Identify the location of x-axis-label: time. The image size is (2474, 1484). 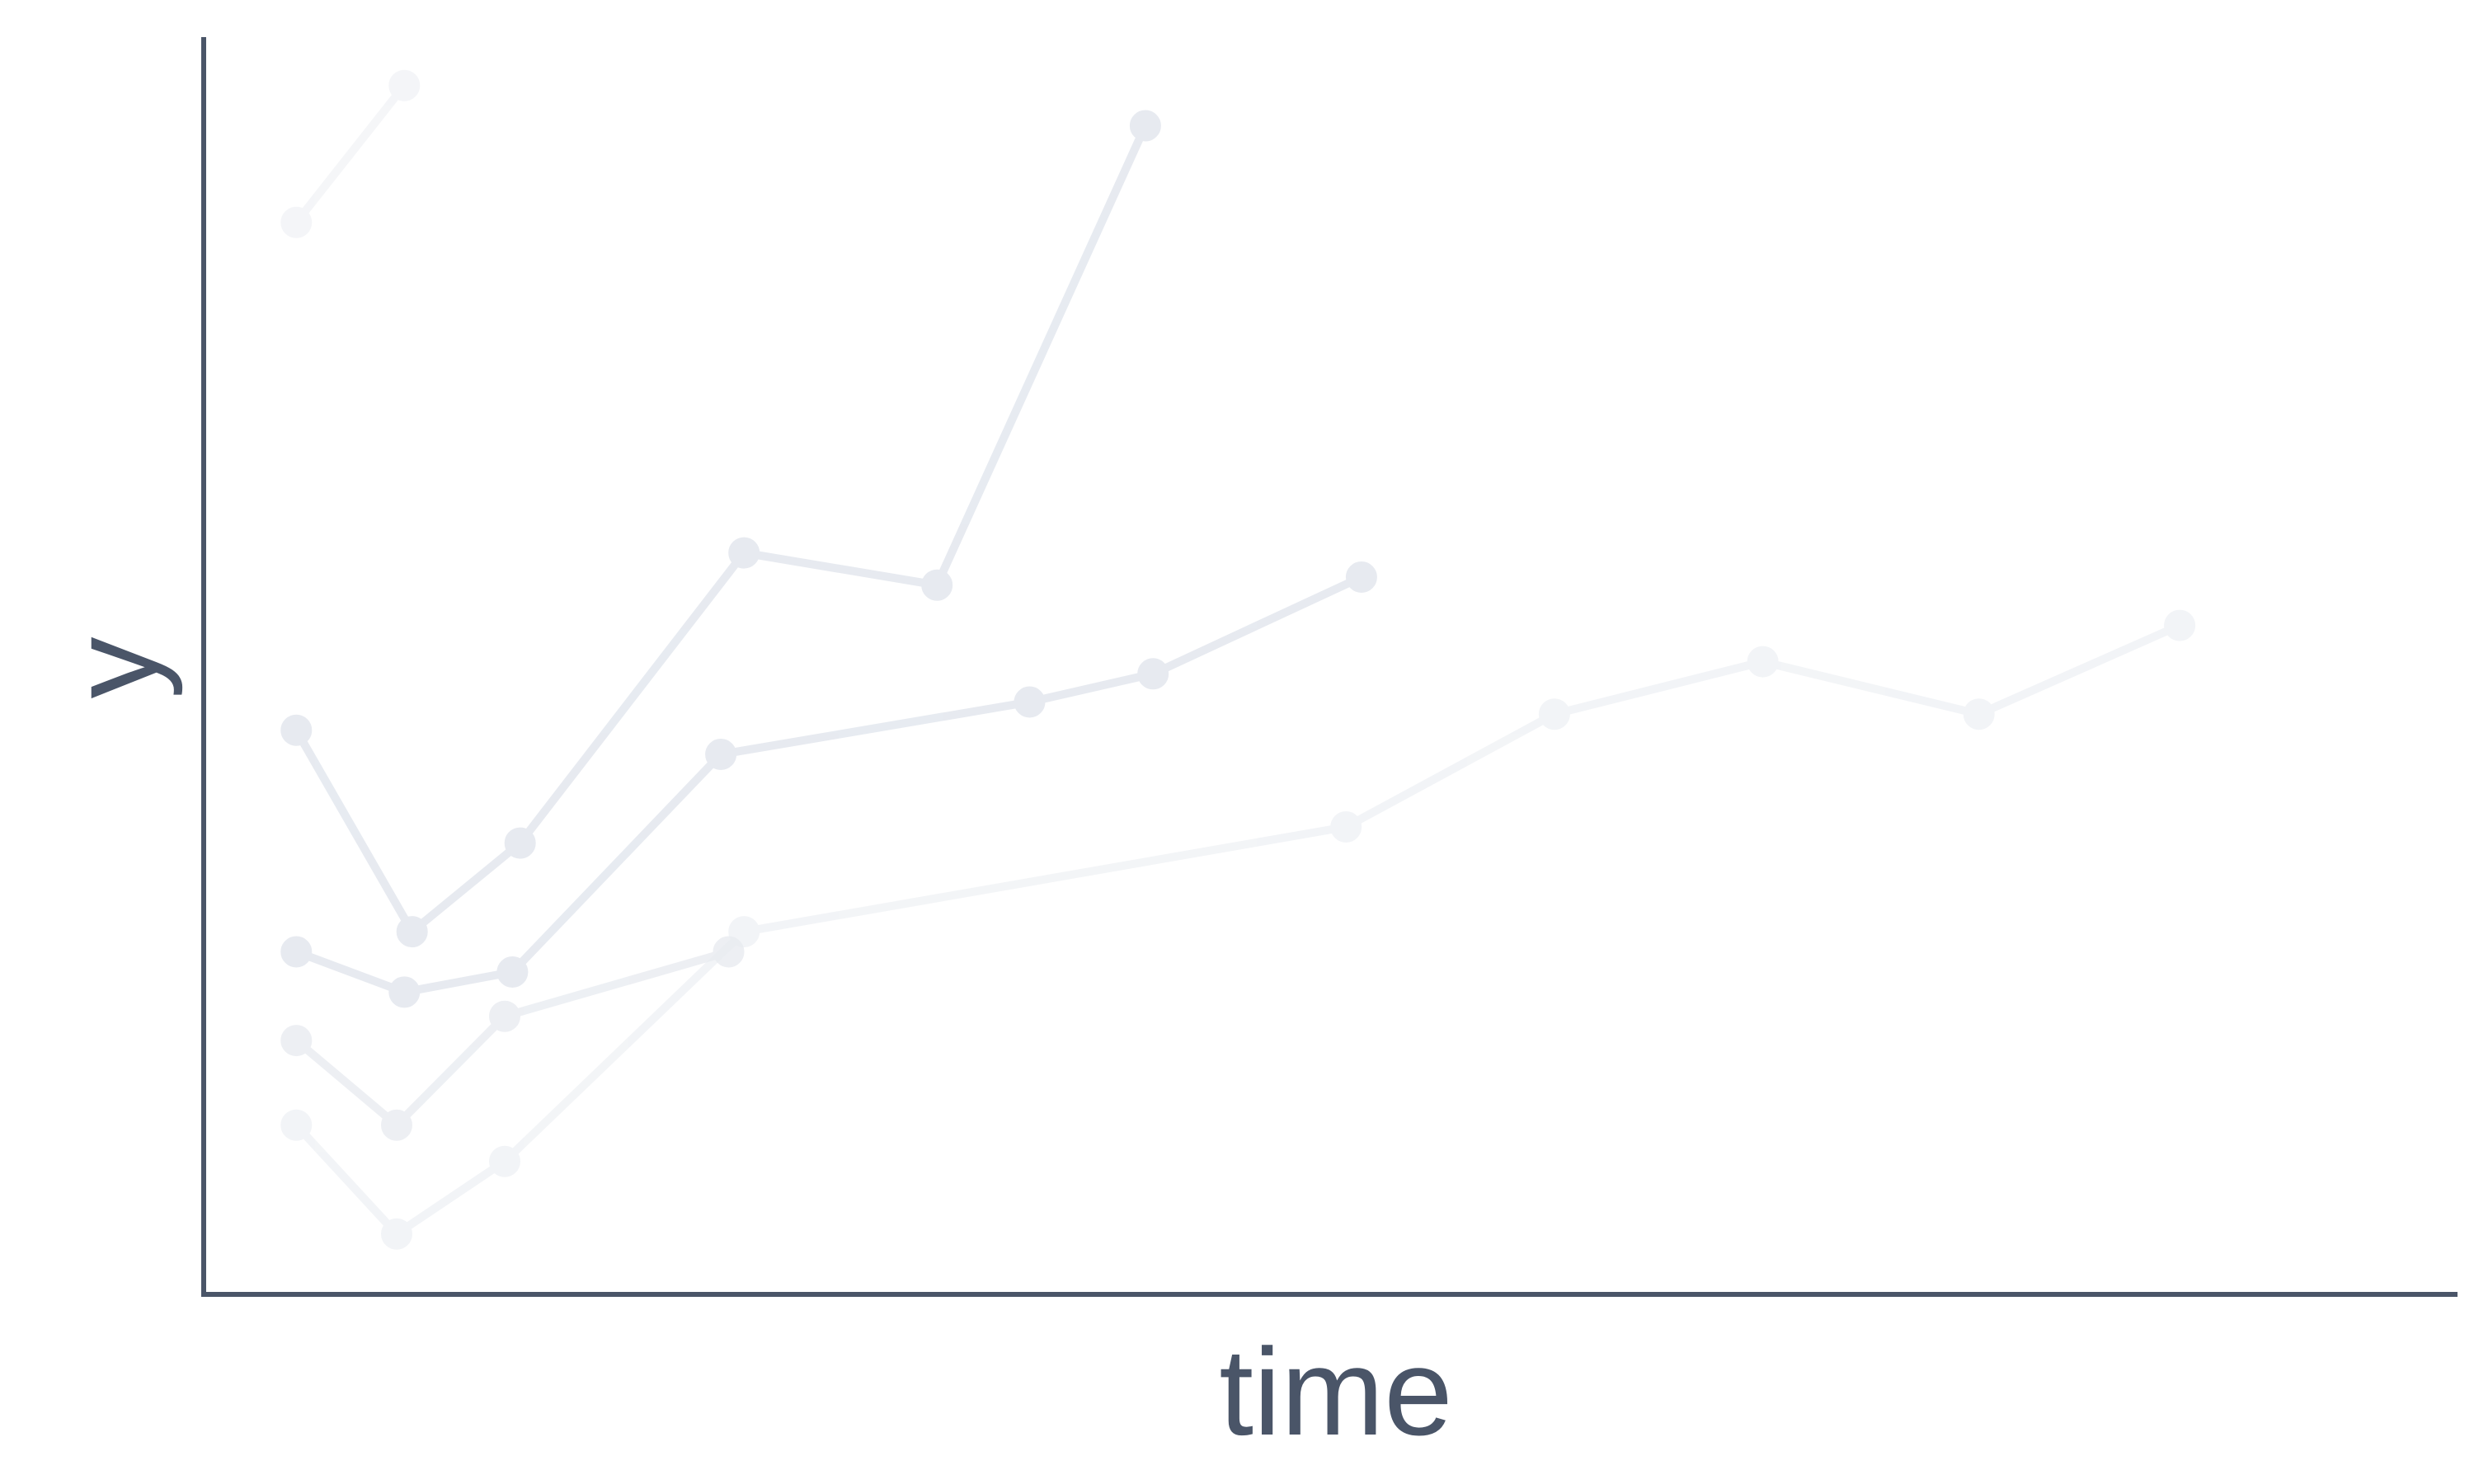
(1335, 1391).